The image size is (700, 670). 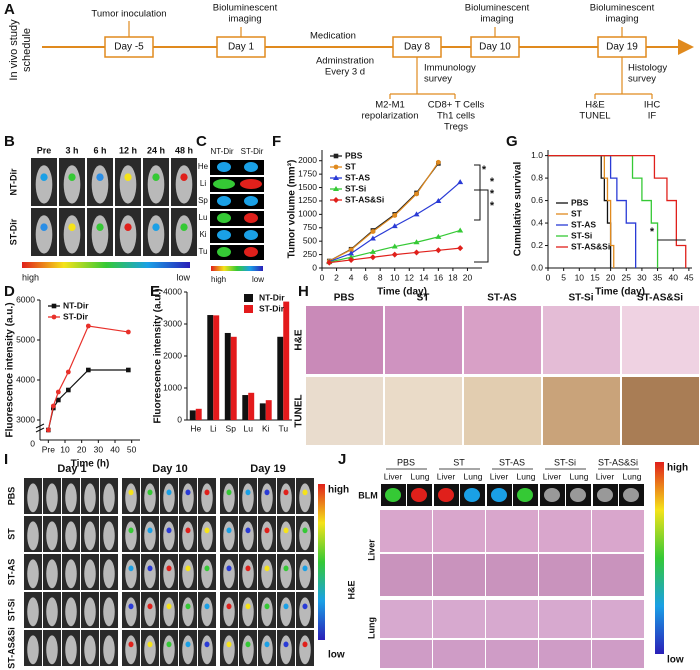 What do you see at coordinates (410, 277) in the screenshot?
I see `x-tick-label: 12` at bounding box center [410, 277].